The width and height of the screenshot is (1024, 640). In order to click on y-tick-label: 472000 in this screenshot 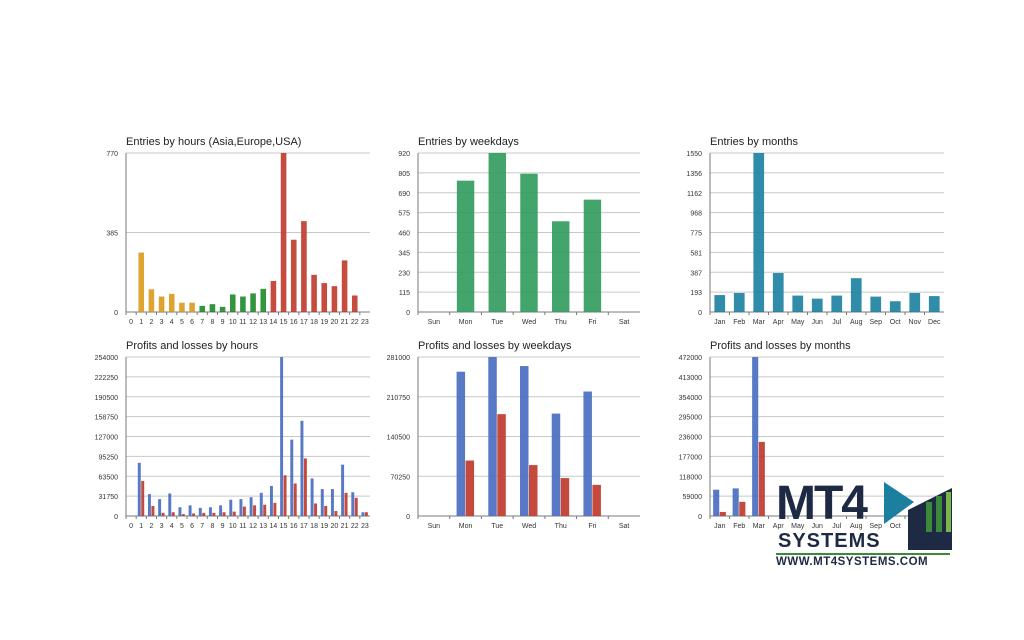, I will do `click(690, 358)`.